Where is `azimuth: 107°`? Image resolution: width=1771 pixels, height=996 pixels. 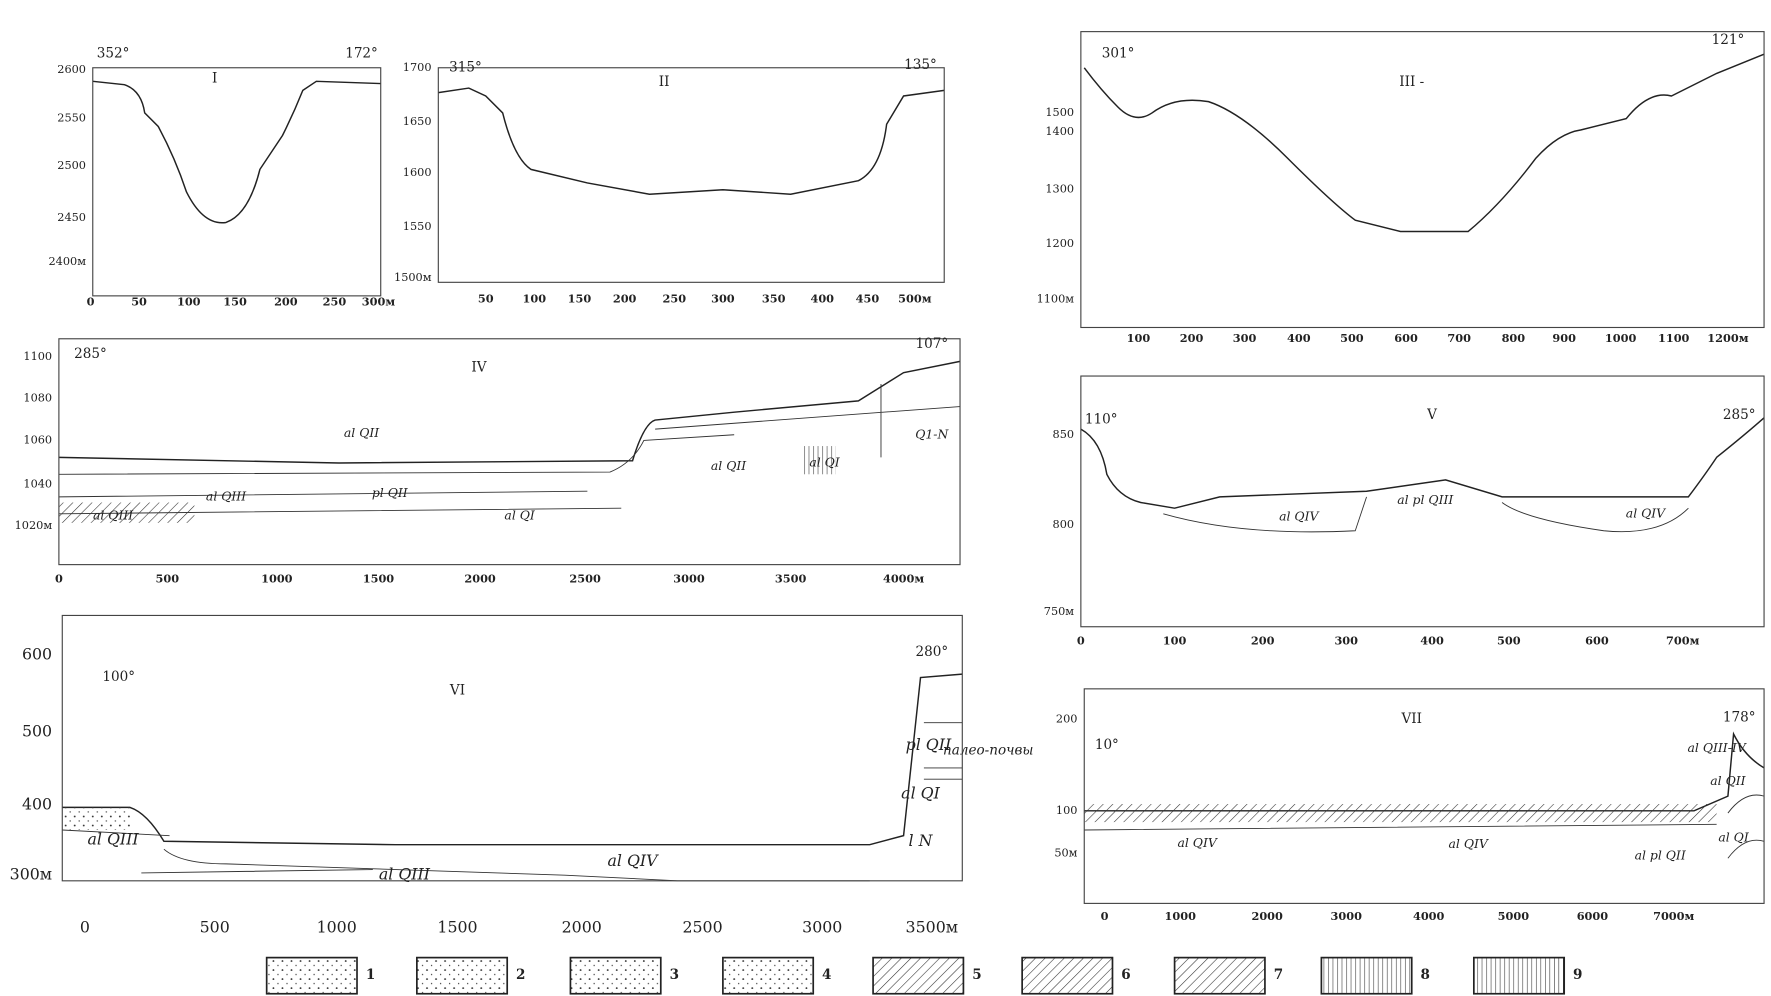
azimuth: 107° is located at coordinates (931, 344).